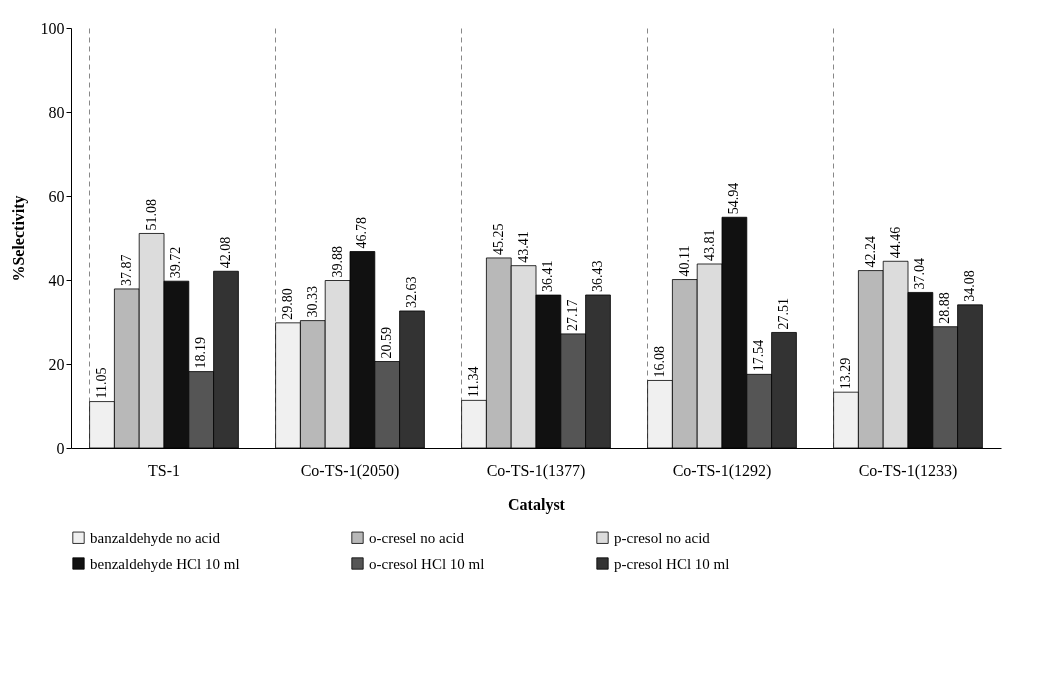 The height and width of the screenshot is (677, 1053). Describe the element at coordinates (312, 302) in the screenshot. I see `data-label: 30.33` at that location.